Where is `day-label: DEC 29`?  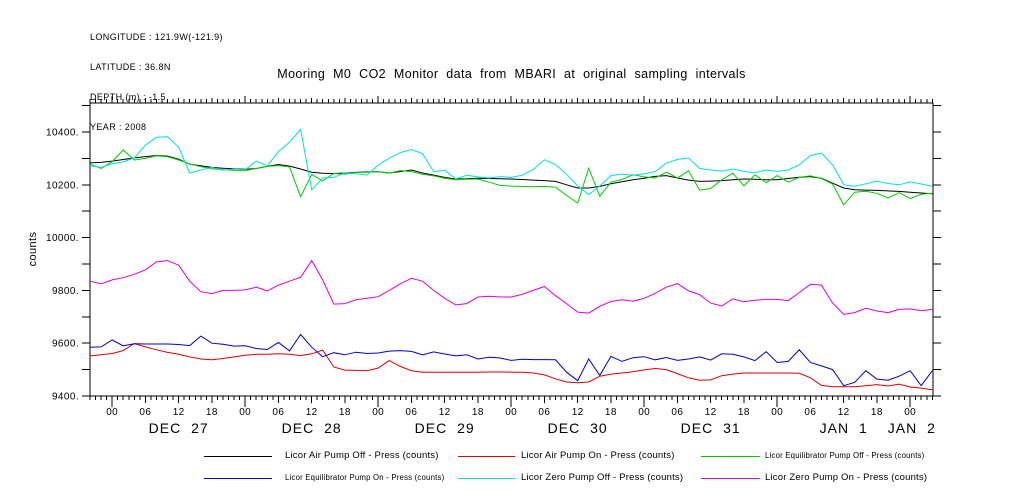
day-label: DEC 29 is located at coordinates (445, 428).